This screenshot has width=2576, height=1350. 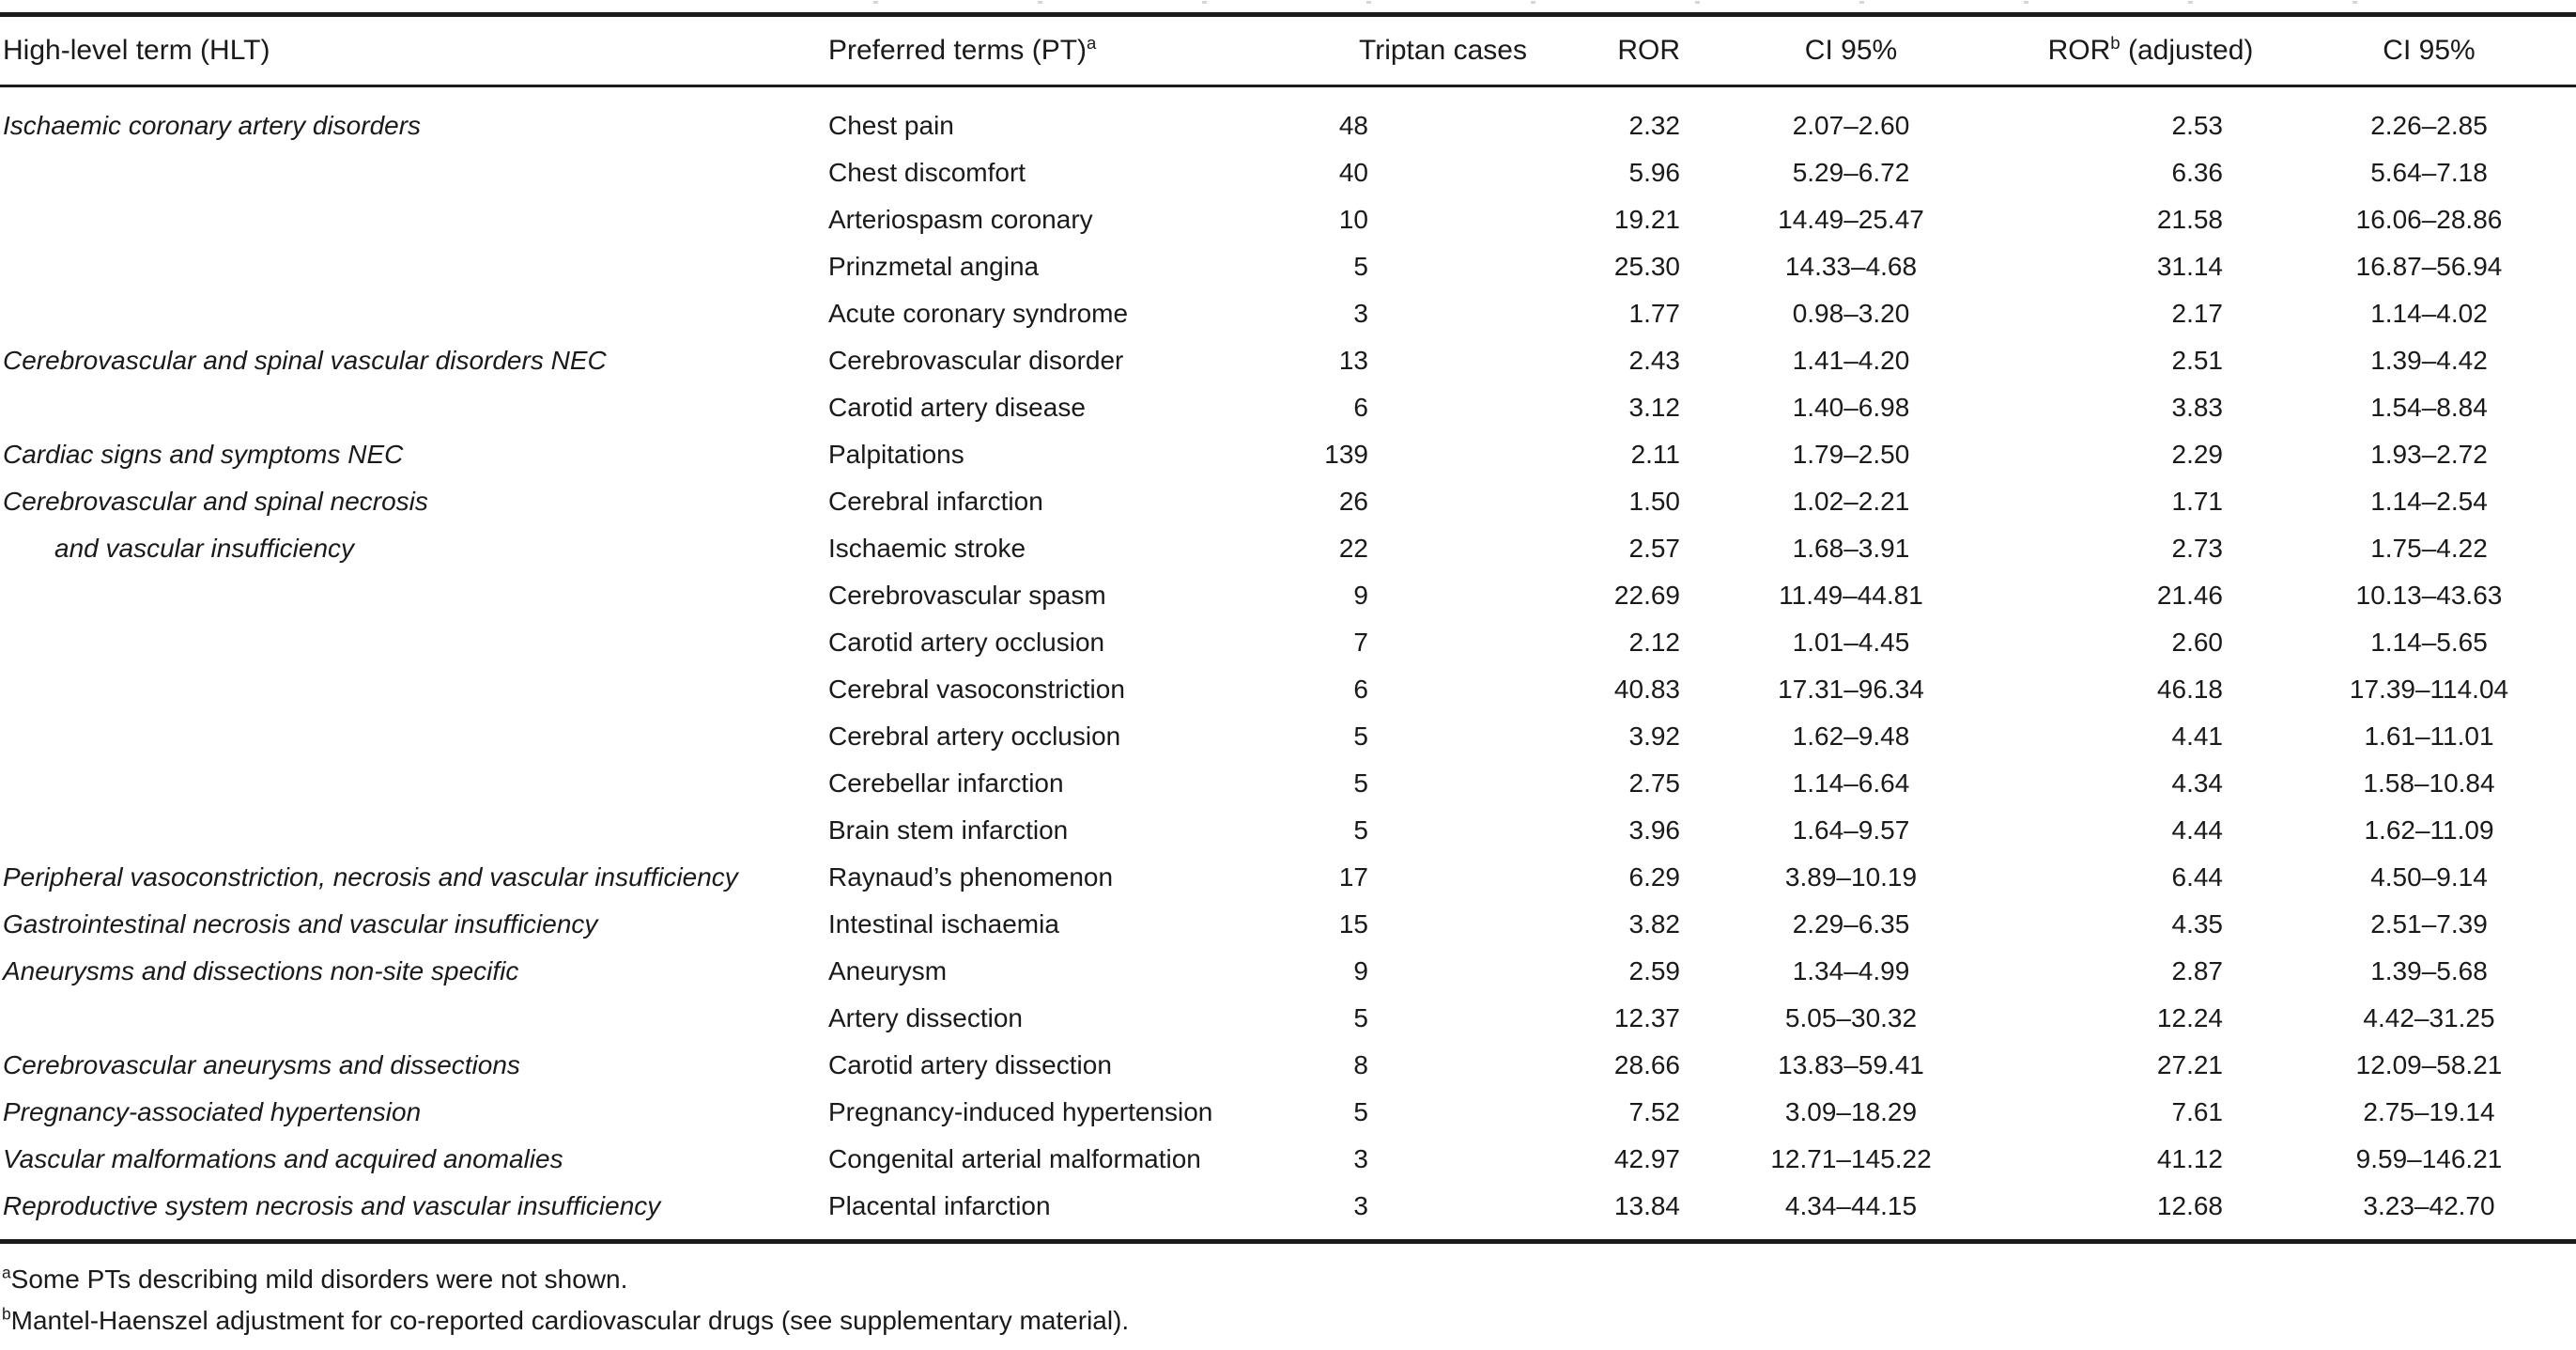 I want to click on ci95-adjusted-cell: 1.39–4.42, so click(x=2429, y=361).